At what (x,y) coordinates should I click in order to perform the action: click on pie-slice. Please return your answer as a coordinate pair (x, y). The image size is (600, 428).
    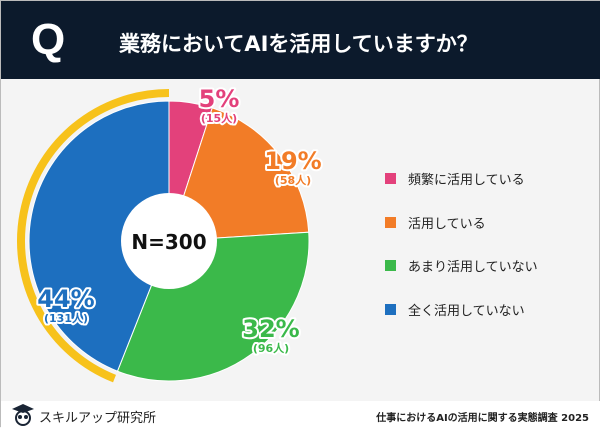
    Looking at the image, I should click on (239, 174).